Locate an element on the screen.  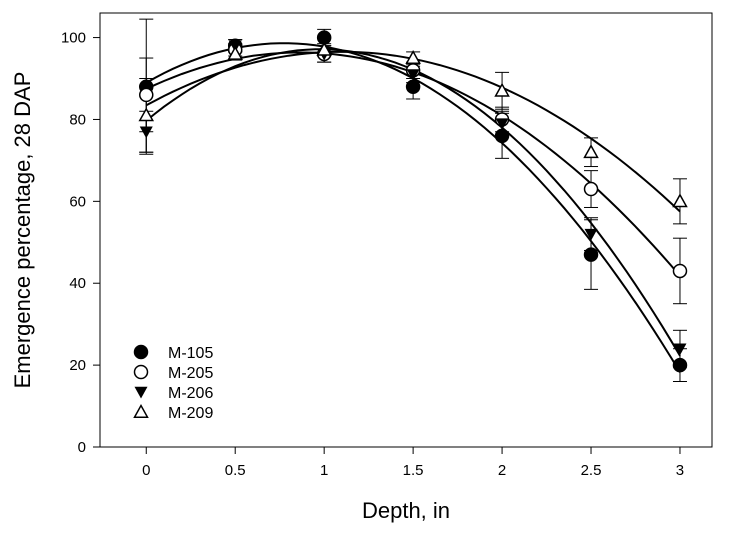
y-tick-label: 60 is located at coordinates (77, 201).